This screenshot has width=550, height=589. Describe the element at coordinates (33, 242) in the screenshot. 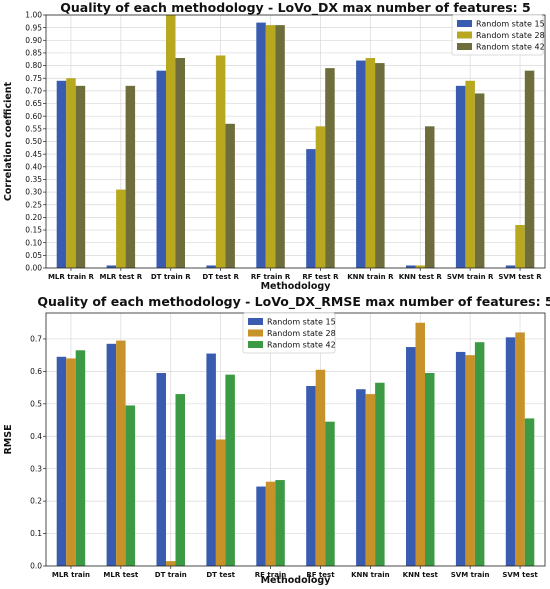

I see `y-tick-label: 0.10` at that location.